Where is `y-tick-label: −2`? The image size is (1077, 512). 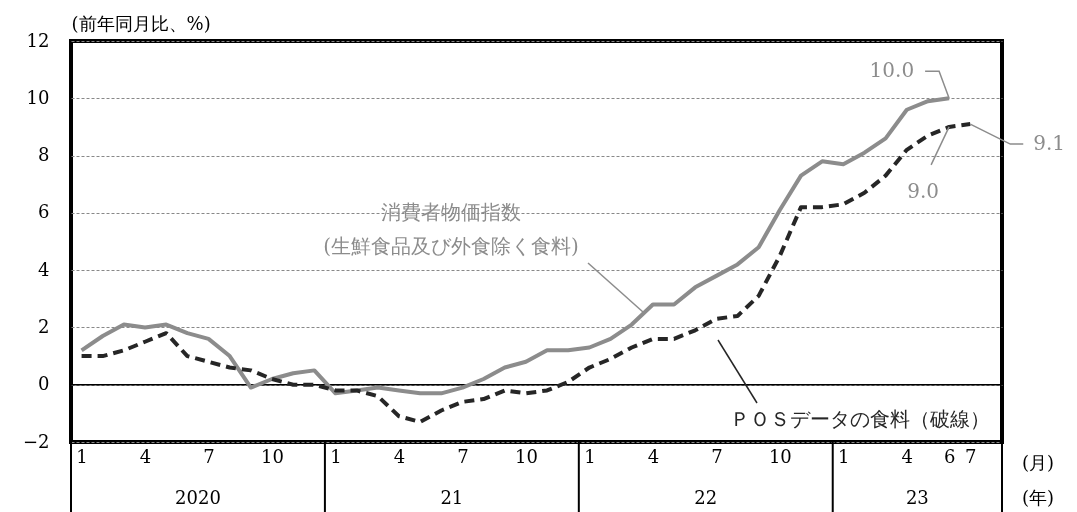
y-tick-label: −2 is located at coordinates (36, 441).